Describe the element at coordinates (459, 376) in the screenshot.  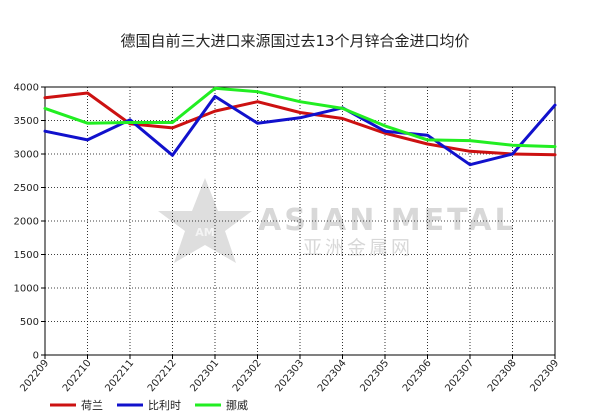
I see `x-tick-label: 202307` at that location.